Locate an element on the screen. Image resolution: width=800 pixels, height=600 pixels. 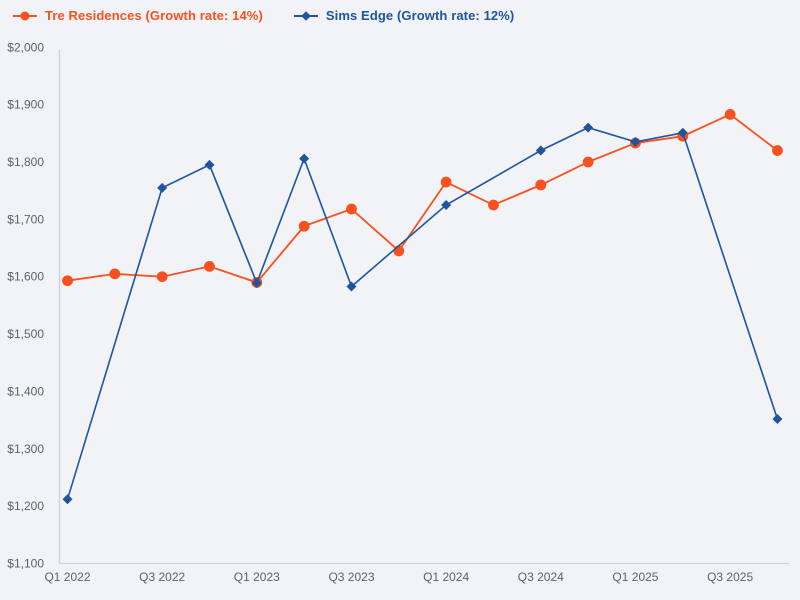
data-point-tre-residences-q2-2024 is located at coordinates (493, 205).